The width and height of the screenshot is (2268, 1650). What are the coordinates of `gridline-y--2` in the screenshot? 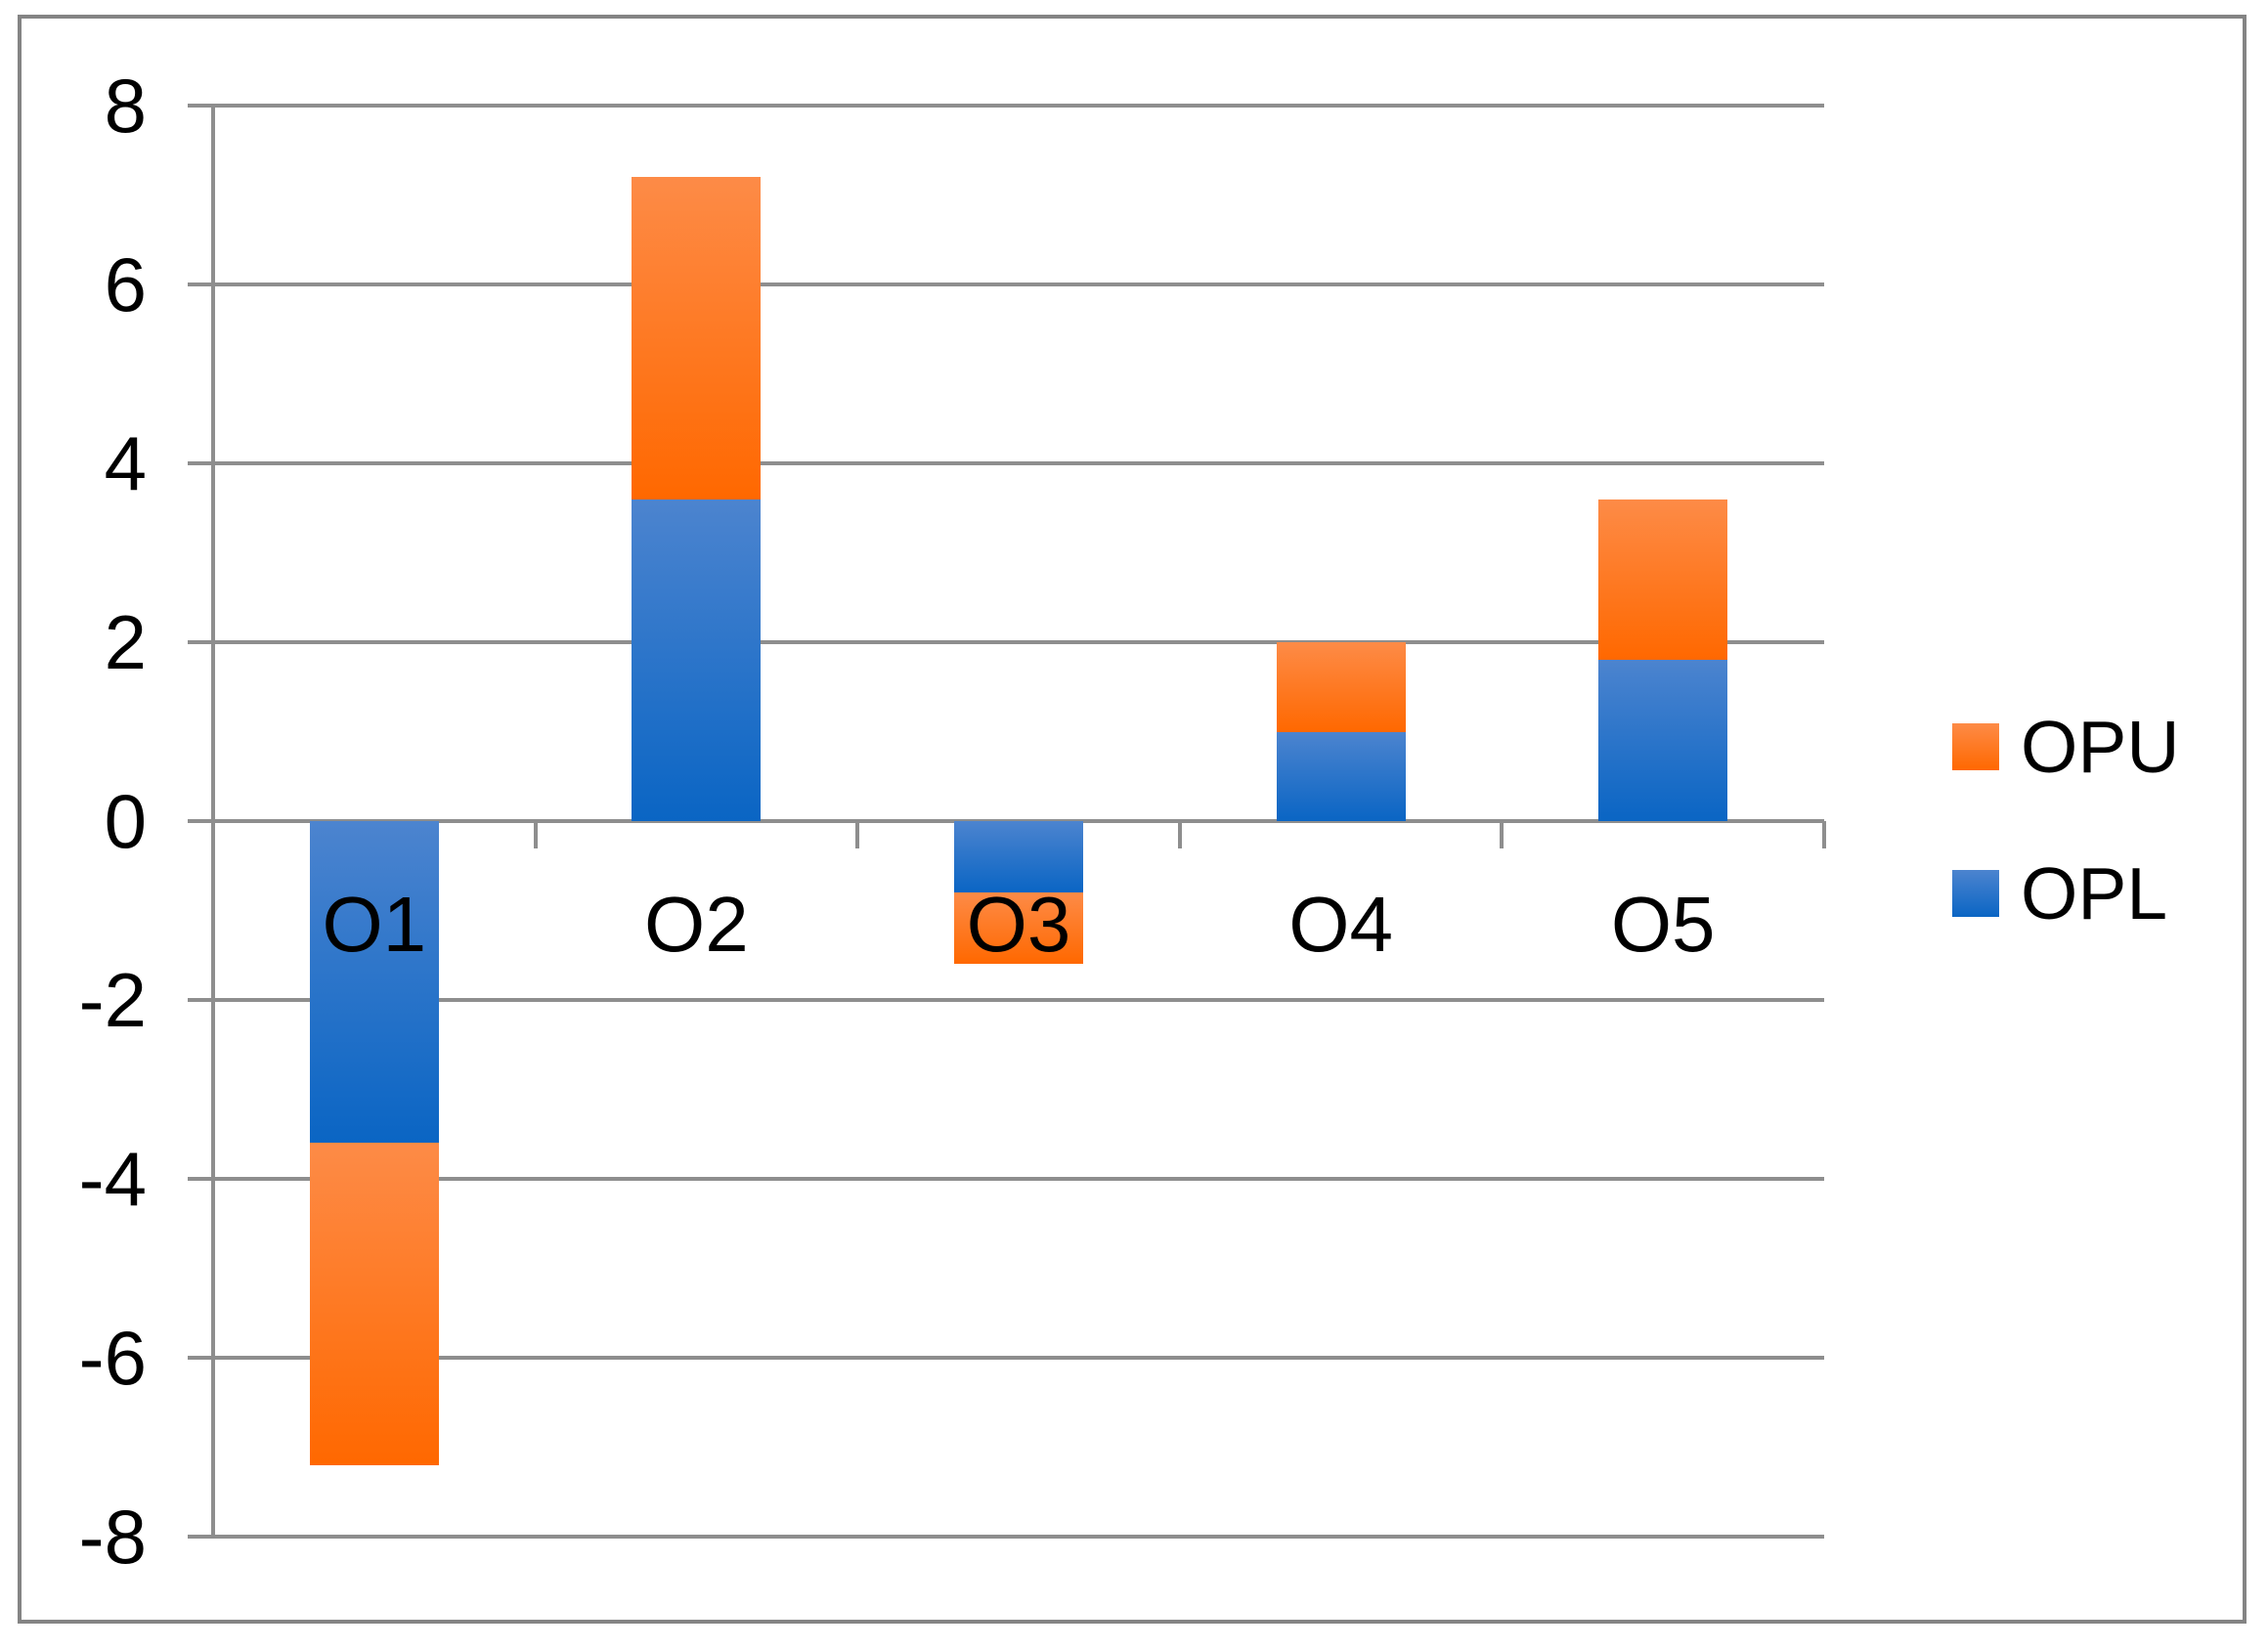 It's located at (1006, 1000).